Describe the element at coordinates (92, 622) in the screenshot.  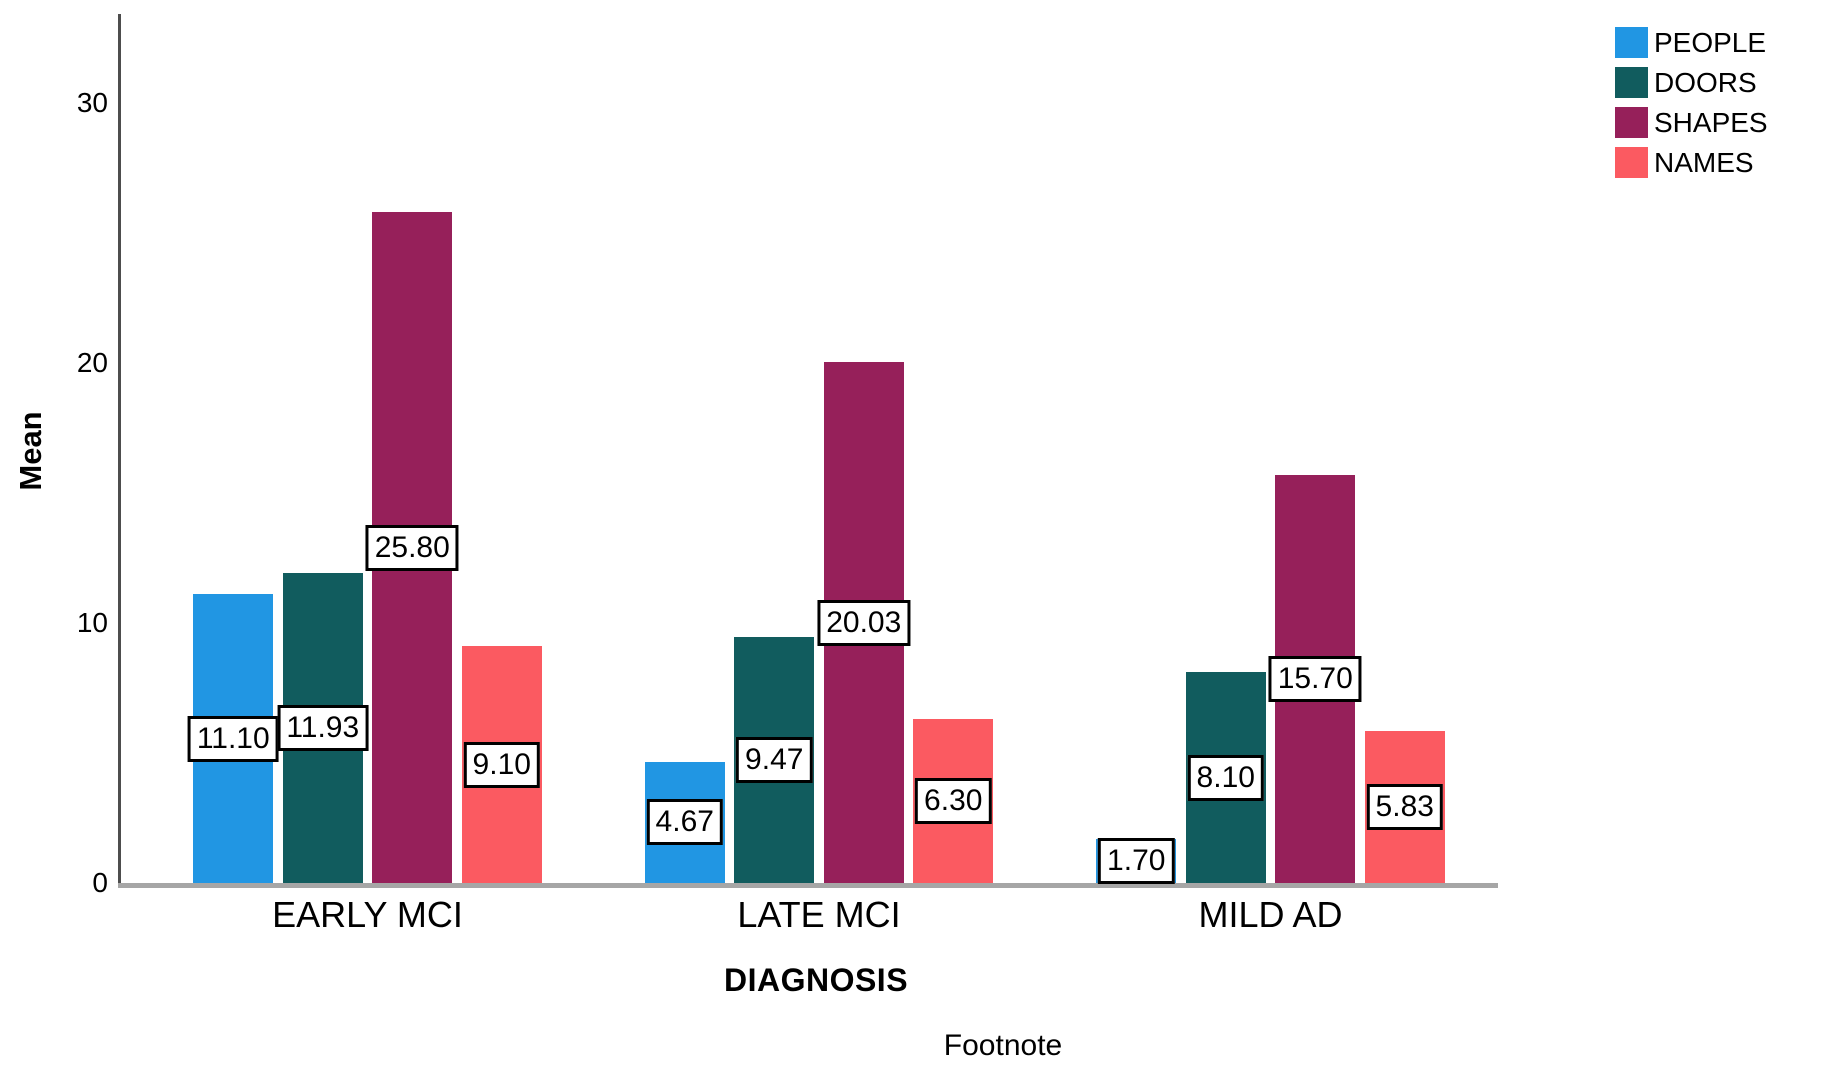
I see `y-tick-label: 10` at that location.